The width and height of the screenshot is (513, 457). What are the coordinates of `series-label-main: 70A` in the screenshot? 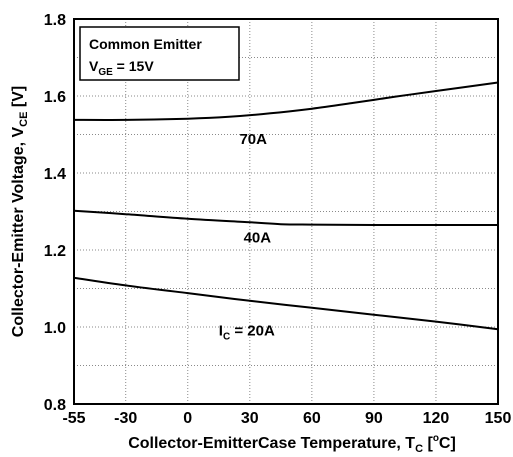 It's located at (253, 139).